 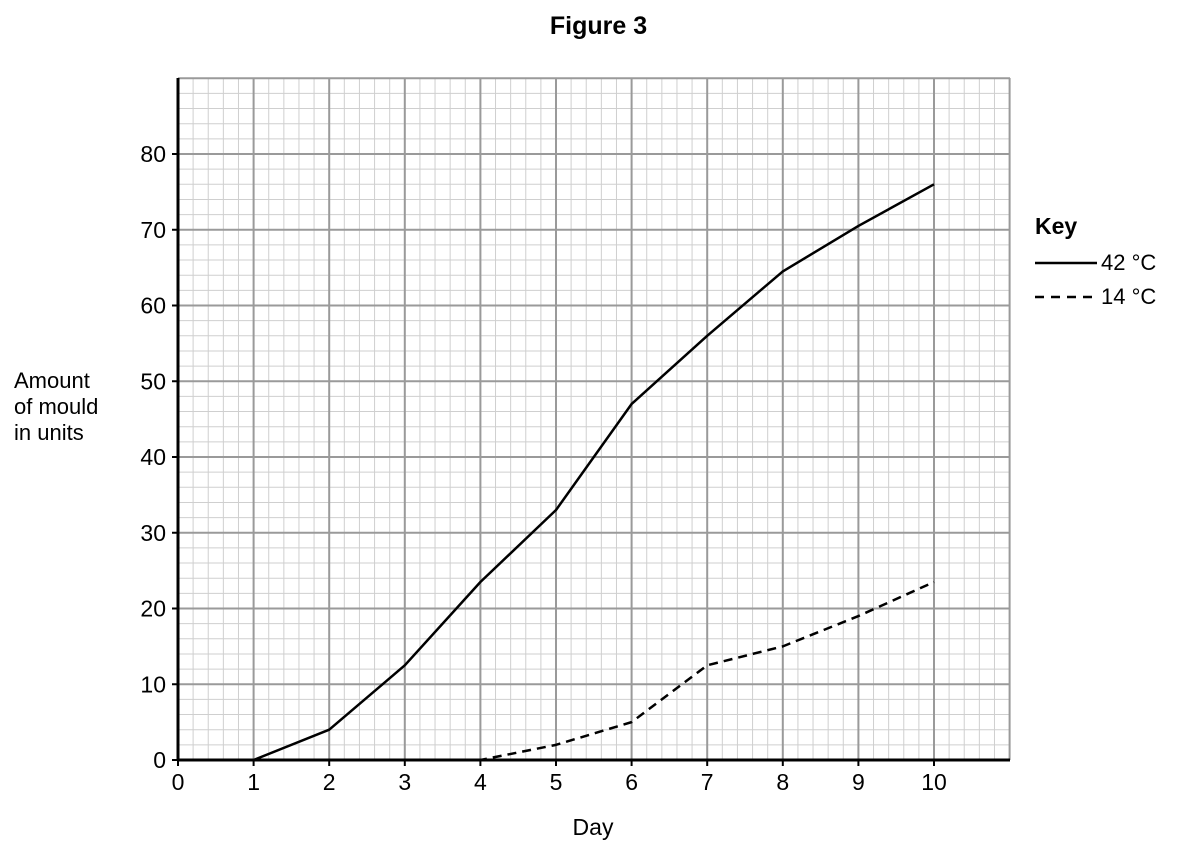 I want to click on x-tick-label: 8, so click(x=782, y=782).